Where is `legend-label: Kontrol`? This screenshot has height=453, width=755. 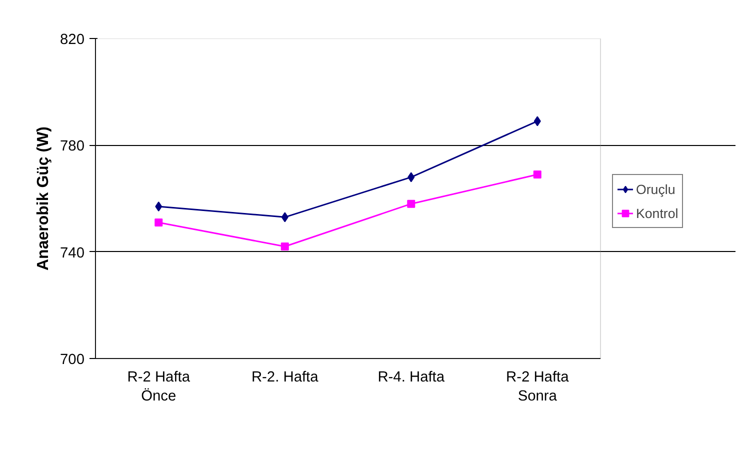
legend-label: Kontrol is located at coordinates (657, 213).